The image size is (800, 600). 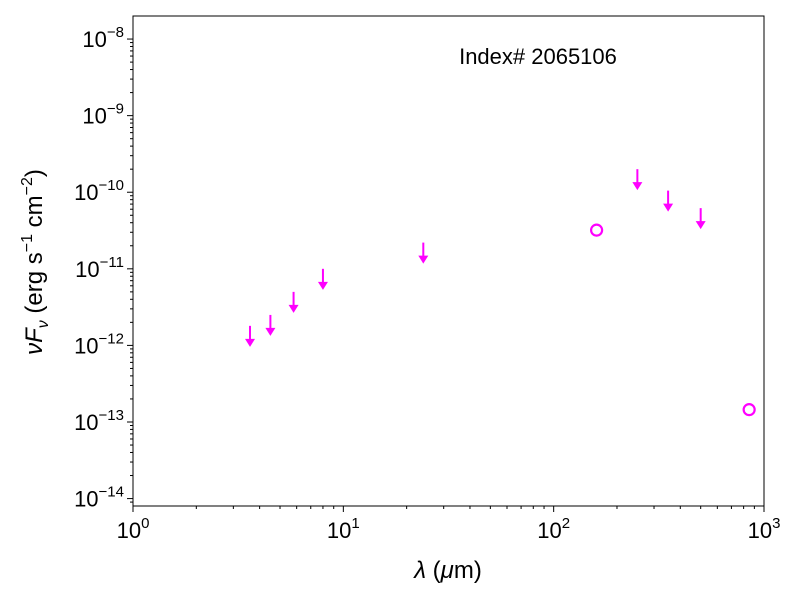 I want to click on y-axis-label-sub: ν, so click(x=43, y=324).